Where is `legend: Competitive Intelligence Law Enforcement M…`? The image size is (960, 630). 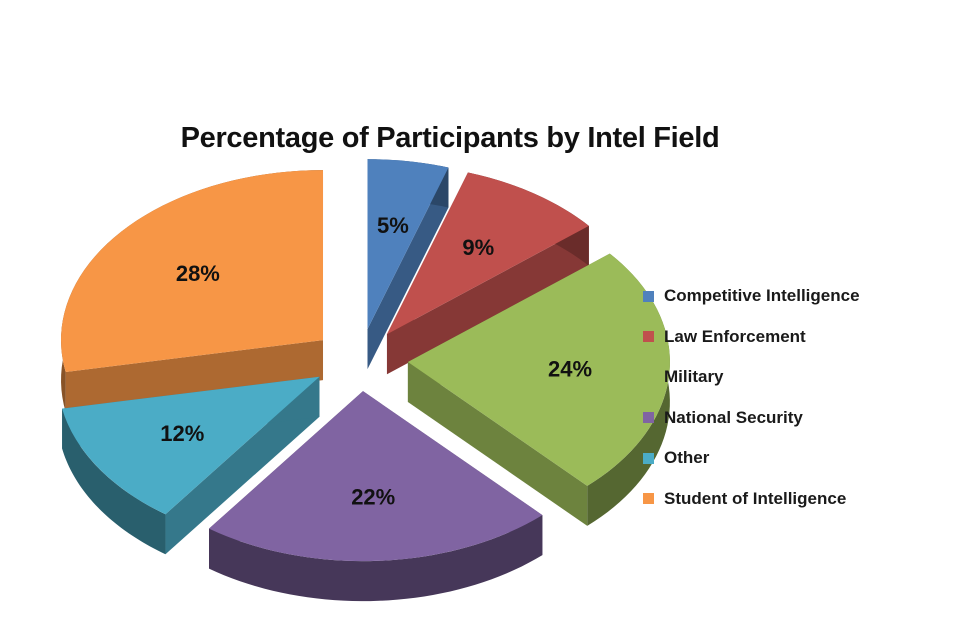
legend: Competitive Intelligence Law Enforcement M… is located at coordinates (793, 397).